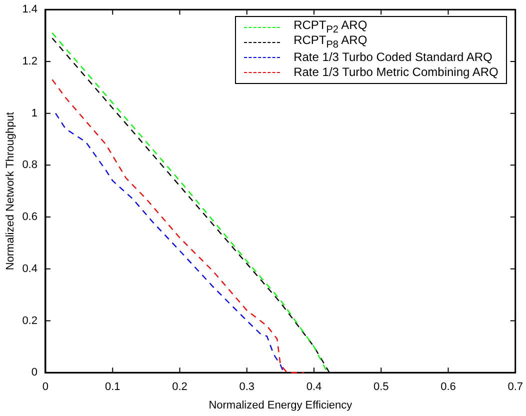 Image resolution: width=526 pixels, height=416 pixels. I want to click on x-tick-label: 0.3, so click(247, 387).